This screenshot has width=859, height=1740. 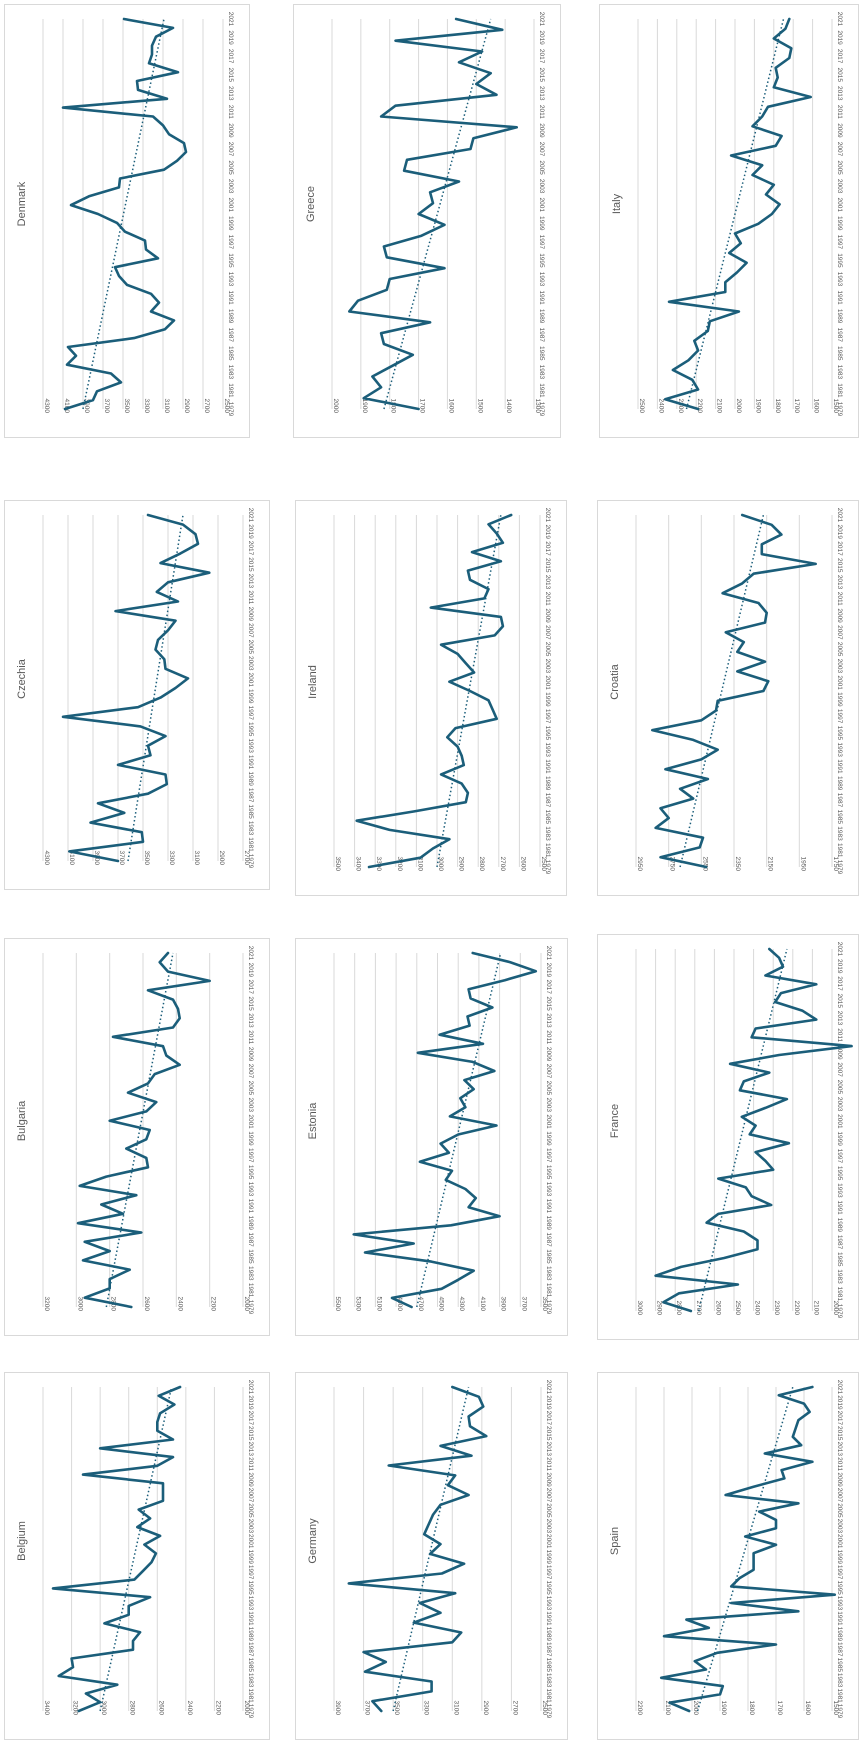 I want to click on trend-line, so click(x=437, y=214).